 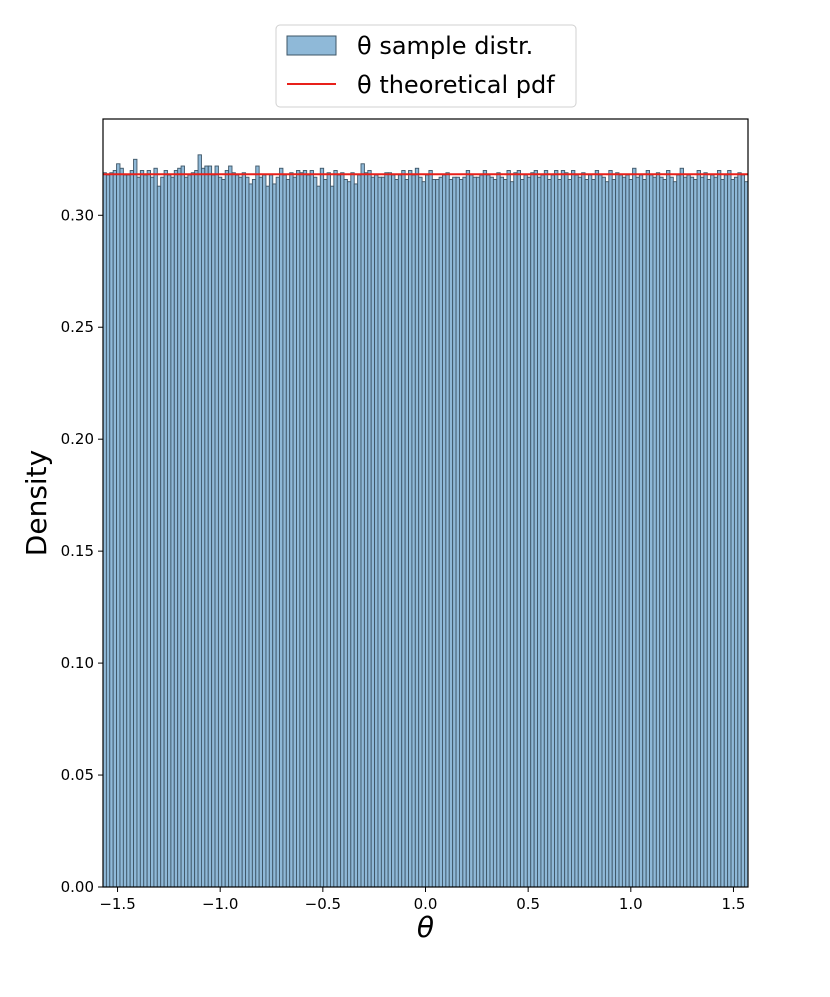 What do you see at coordinates (77, 215) in the screenshot?
I see `y-tick-label: 0.30` at bounding box center [77, 215].